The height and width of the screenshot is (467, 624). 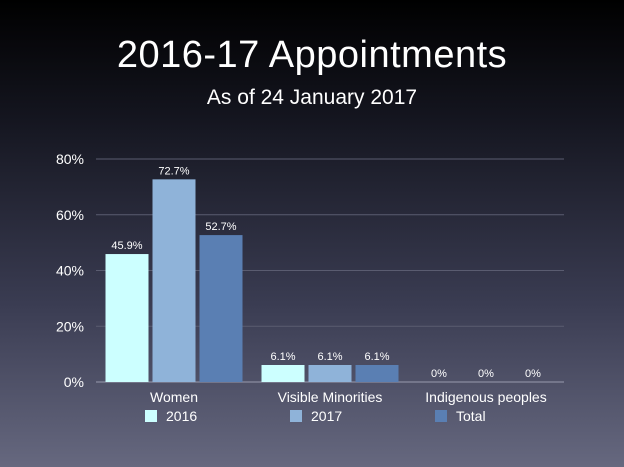 What do you see at coordinates (377, 373) in the screenshot?
I see `bar-total-visible-minorities` at bounding box center [377, 373].